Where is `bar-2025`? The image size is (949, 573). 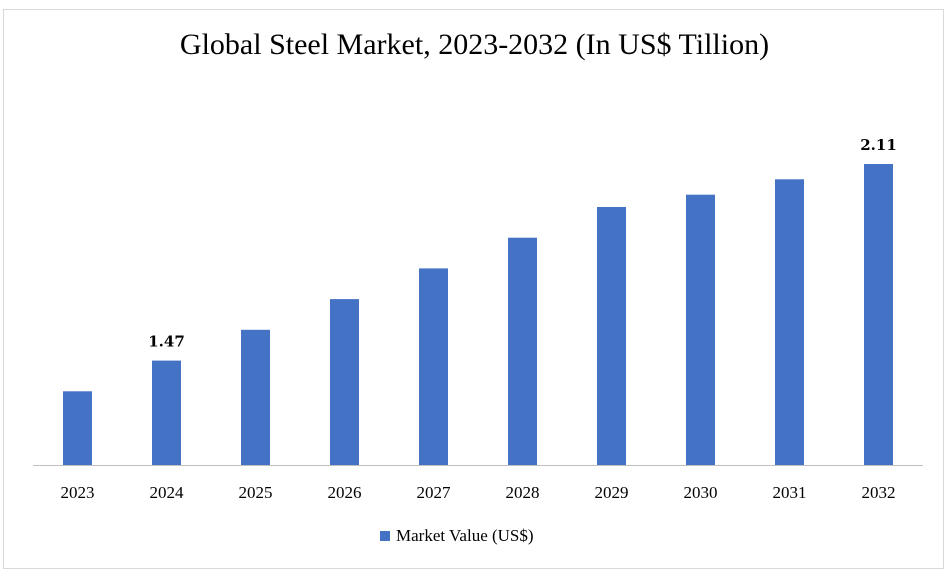
bar-2025 is located at coordinates (255, 397).